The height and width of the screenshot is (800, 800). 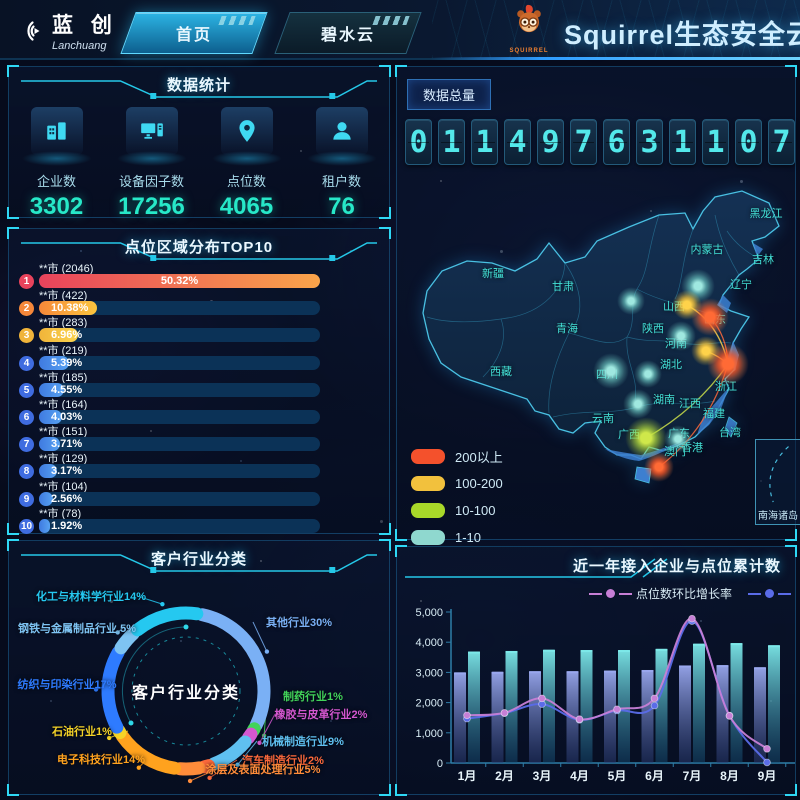 What do you see at coordinates (199, 465) in the screenshot?
I see `top10-row: **市 (129) 8 3.17%` at bounding box center [199, 465].